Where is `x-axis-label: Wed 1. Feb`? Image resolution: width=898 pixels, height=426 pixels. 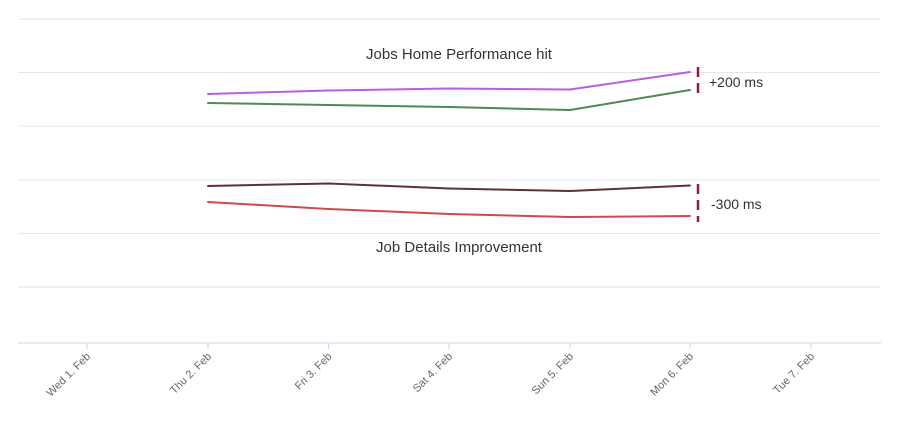 x-axis-label: Wed 1. Feb is located at coordinates (69, 375).